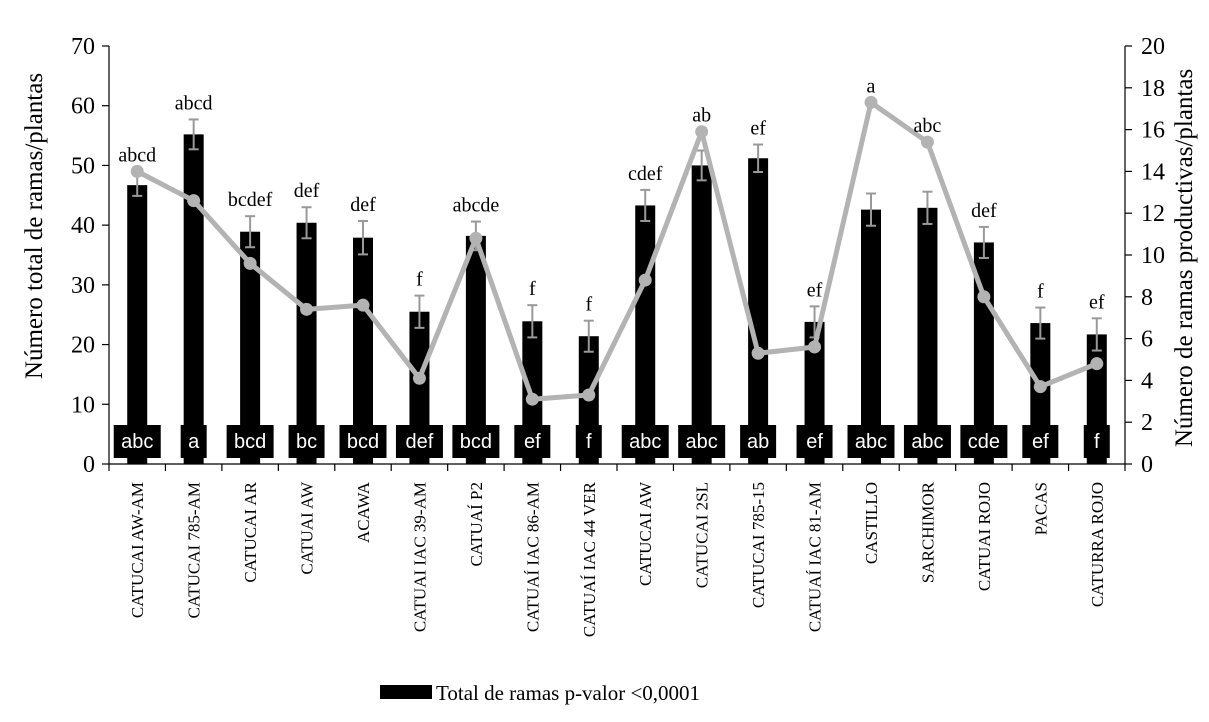  What do you see at coordinates (645, 174) in the screenshot?
I see `line-letter: cdef` at bounding box center [645, 174].